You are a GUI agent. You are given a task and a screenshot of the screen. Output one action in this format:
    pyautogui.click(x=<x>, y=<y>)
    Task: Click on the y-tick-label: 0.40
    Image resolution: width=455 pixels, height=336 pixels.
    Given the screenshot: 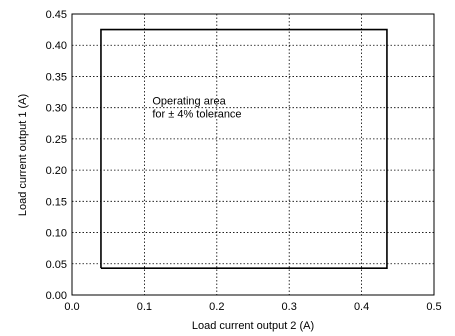 What is the action you would take?
    pyautogui.click(x=56, y=46)
    